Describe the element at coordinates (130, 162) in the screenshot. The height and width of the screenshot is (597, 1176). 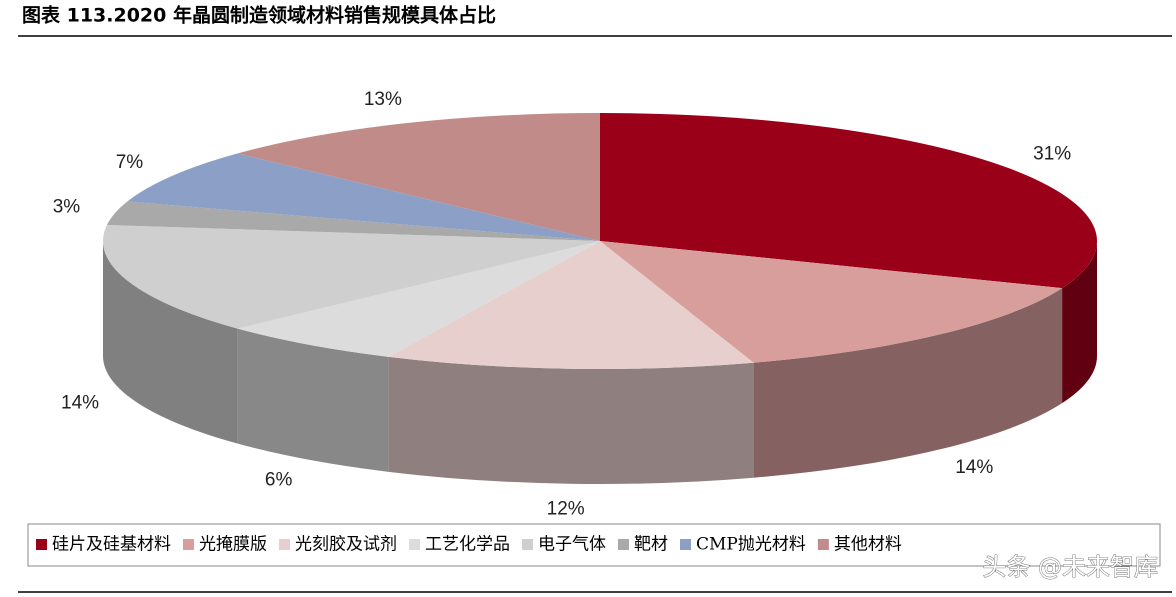
I see `data-label: 7%` at that location.